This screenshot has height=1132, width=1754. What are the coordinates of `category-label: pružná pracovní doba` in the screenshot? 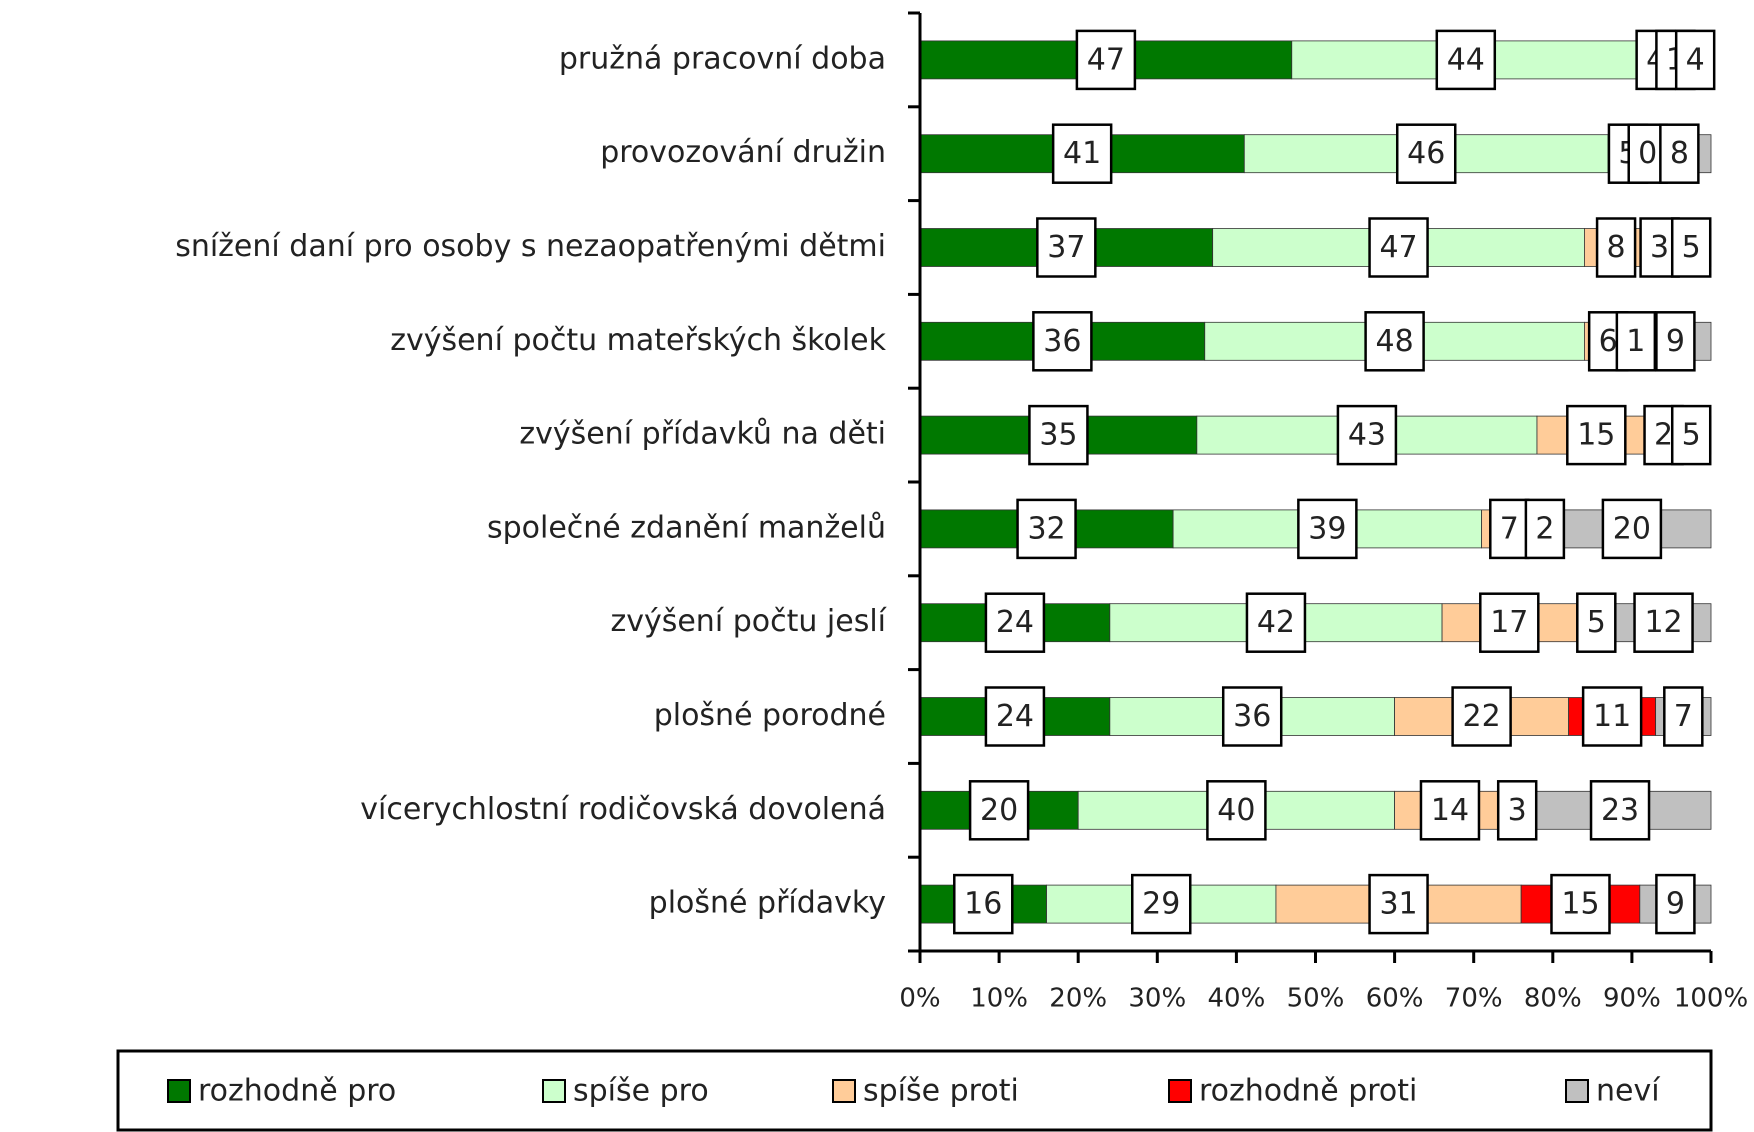 It's located at (722, 58).